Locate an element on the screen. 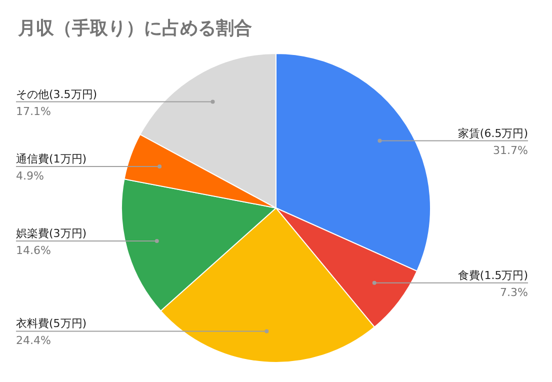 This screenshot has height=382, width=552. data-label: 31.7% is located at coordinates (510, 150).